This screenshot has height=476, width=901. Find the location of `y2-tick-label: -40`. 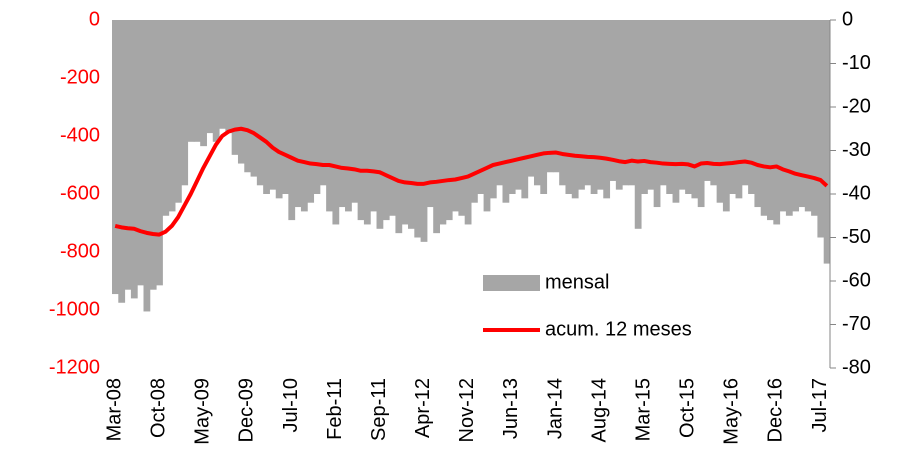

y2-tick-label: -40 is located at coordinates (856, 193).